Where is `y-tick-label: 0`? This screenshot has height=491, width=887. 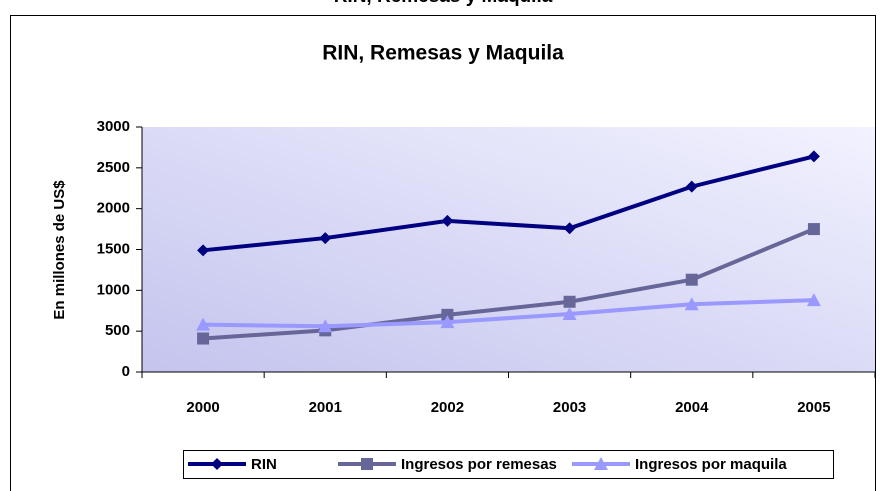
y-tick-label: 0 is located at coordinates (126, 371).